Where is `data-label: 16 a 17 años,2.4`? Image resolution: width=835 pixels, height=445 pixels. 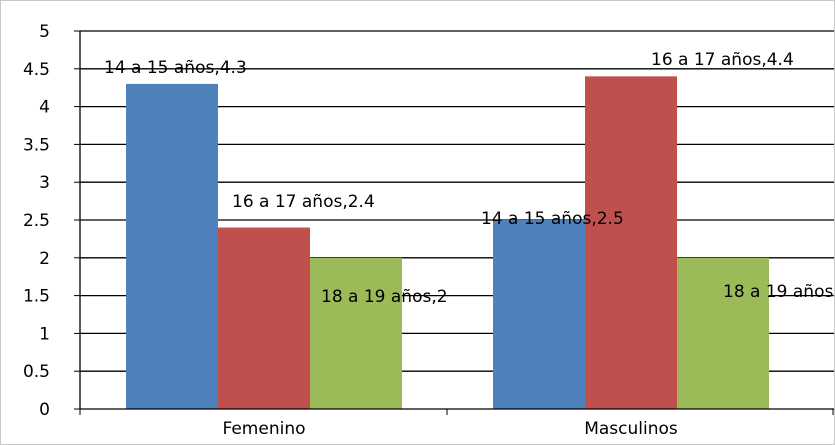 data-label: 16 a 17 años,2.4 is located at coordinates (303, 202).